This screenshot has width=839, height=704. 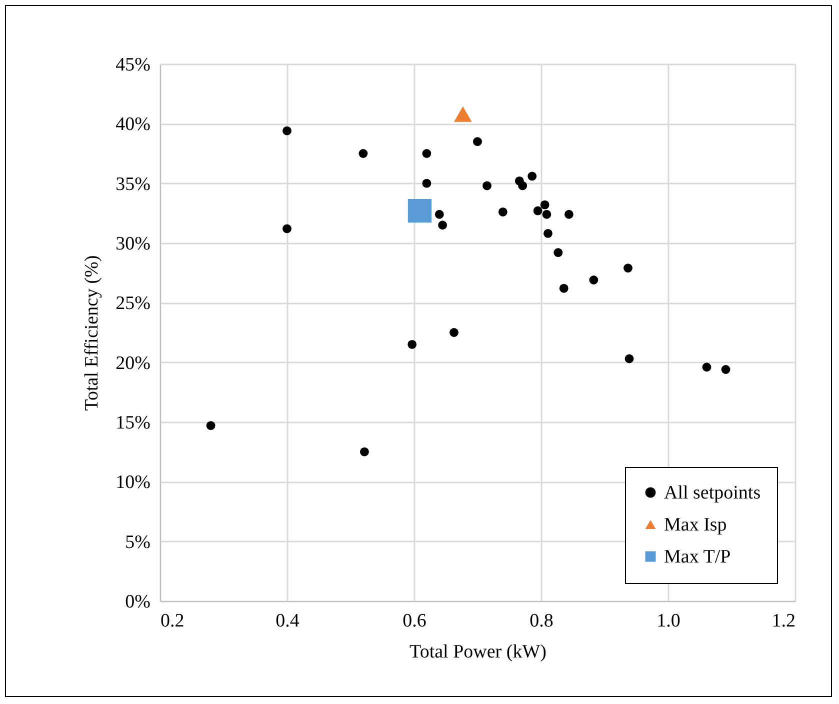 I want to click on y-tick-label: 5%, so click(x=138, y=542).